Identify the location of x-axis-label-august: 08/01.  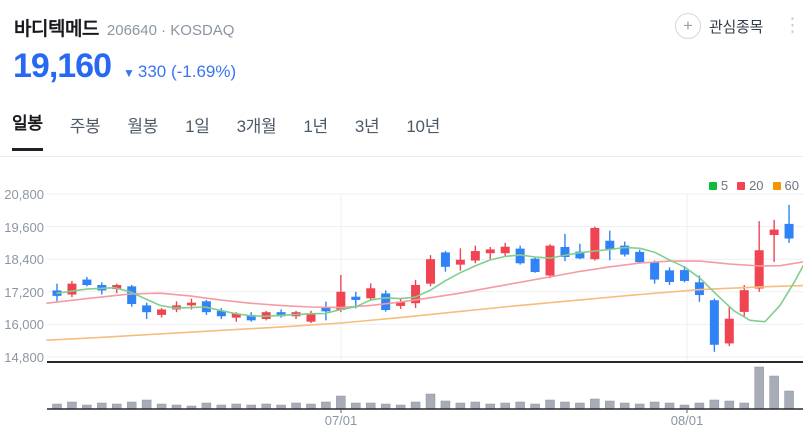
(687, 420).